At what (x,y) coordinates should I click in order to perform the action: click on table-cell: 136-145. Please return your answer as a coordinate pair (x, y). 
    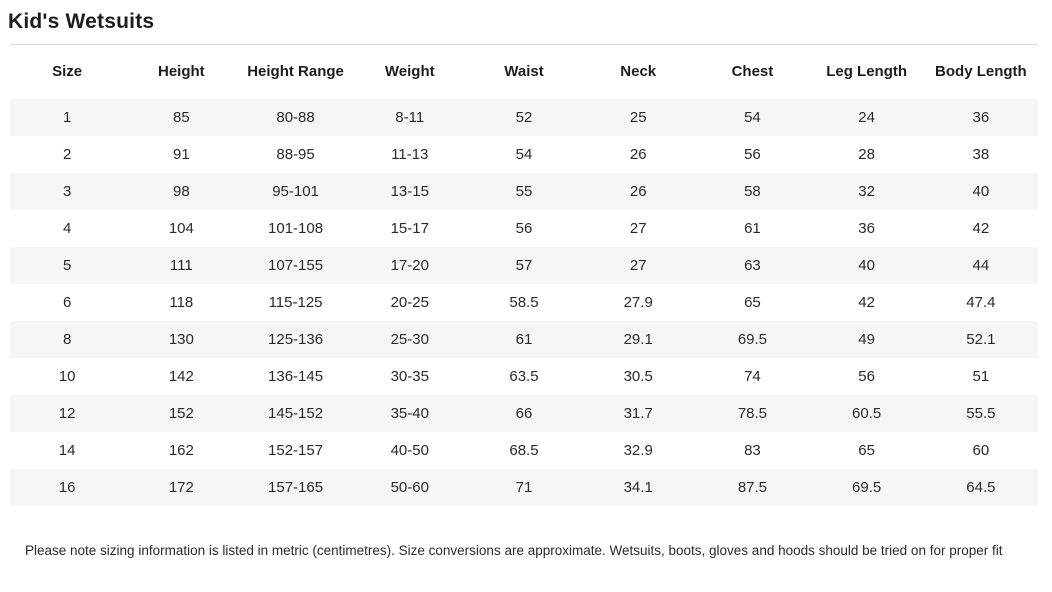
    Looking at the image, I should click on (296, 376).